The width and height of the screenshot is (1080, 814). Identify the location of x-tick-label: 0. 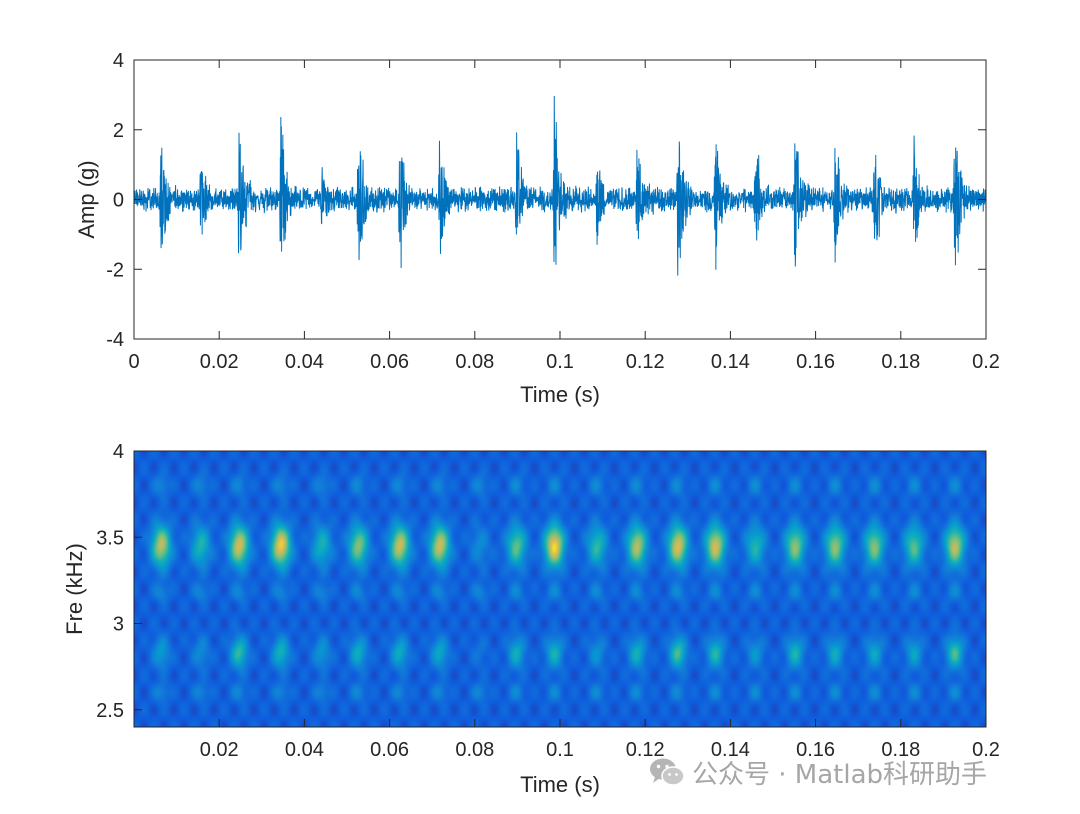
(133, 362).